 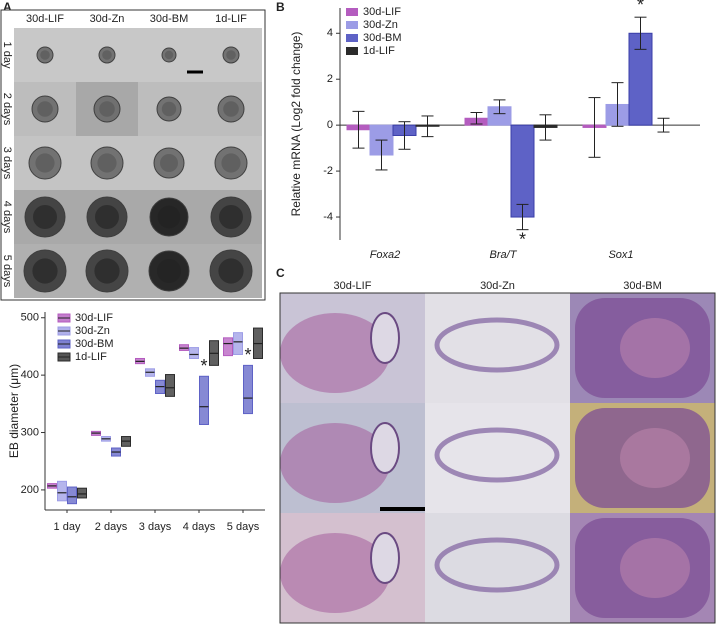 I want to click on y-tick-label: 400, so click(x=30, y=375).